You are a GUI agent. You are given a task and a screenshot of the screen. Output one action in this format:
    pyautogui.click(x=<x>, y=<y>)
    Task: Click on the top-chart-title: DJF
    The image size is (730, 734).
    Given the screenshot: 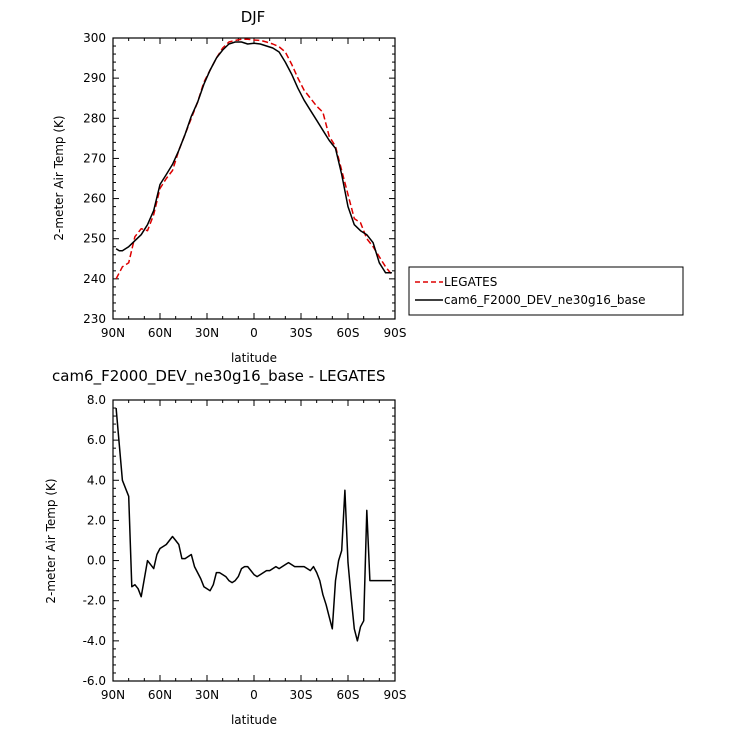 What is the action you would take?
    pyautogui.click(x=253, y=17)
    